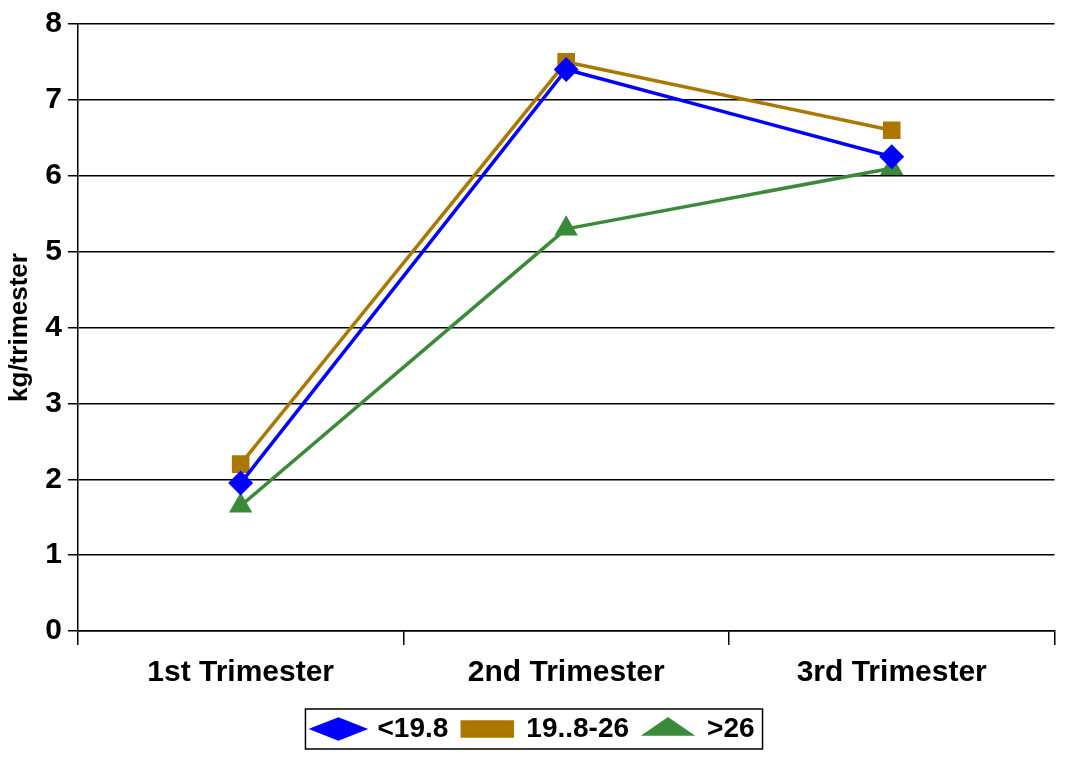  What do you see at coordinates (53, 98) in the screenshot?
I see `y-tick-label: 7` at bounding box center [53, 98].